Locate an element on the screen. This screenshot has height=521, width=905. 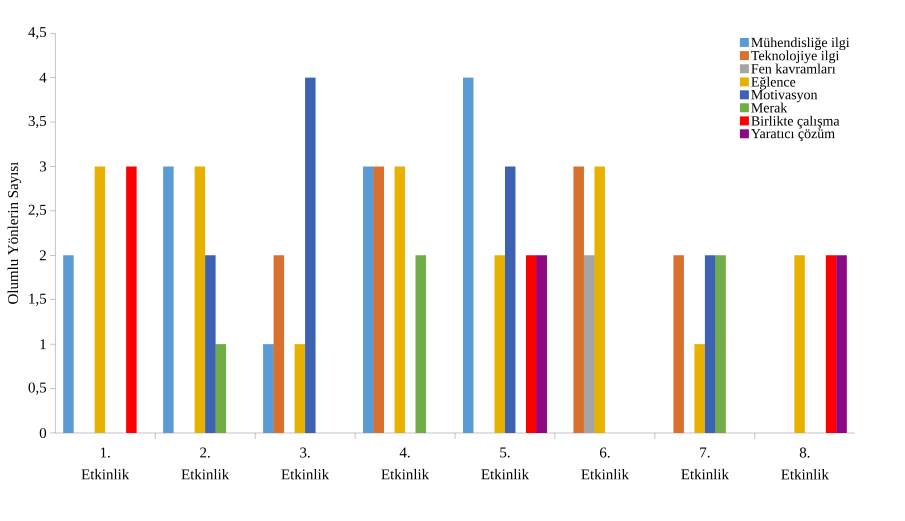
x-tick-label: 2. Etkinlik is located at coordinates (205, 463).